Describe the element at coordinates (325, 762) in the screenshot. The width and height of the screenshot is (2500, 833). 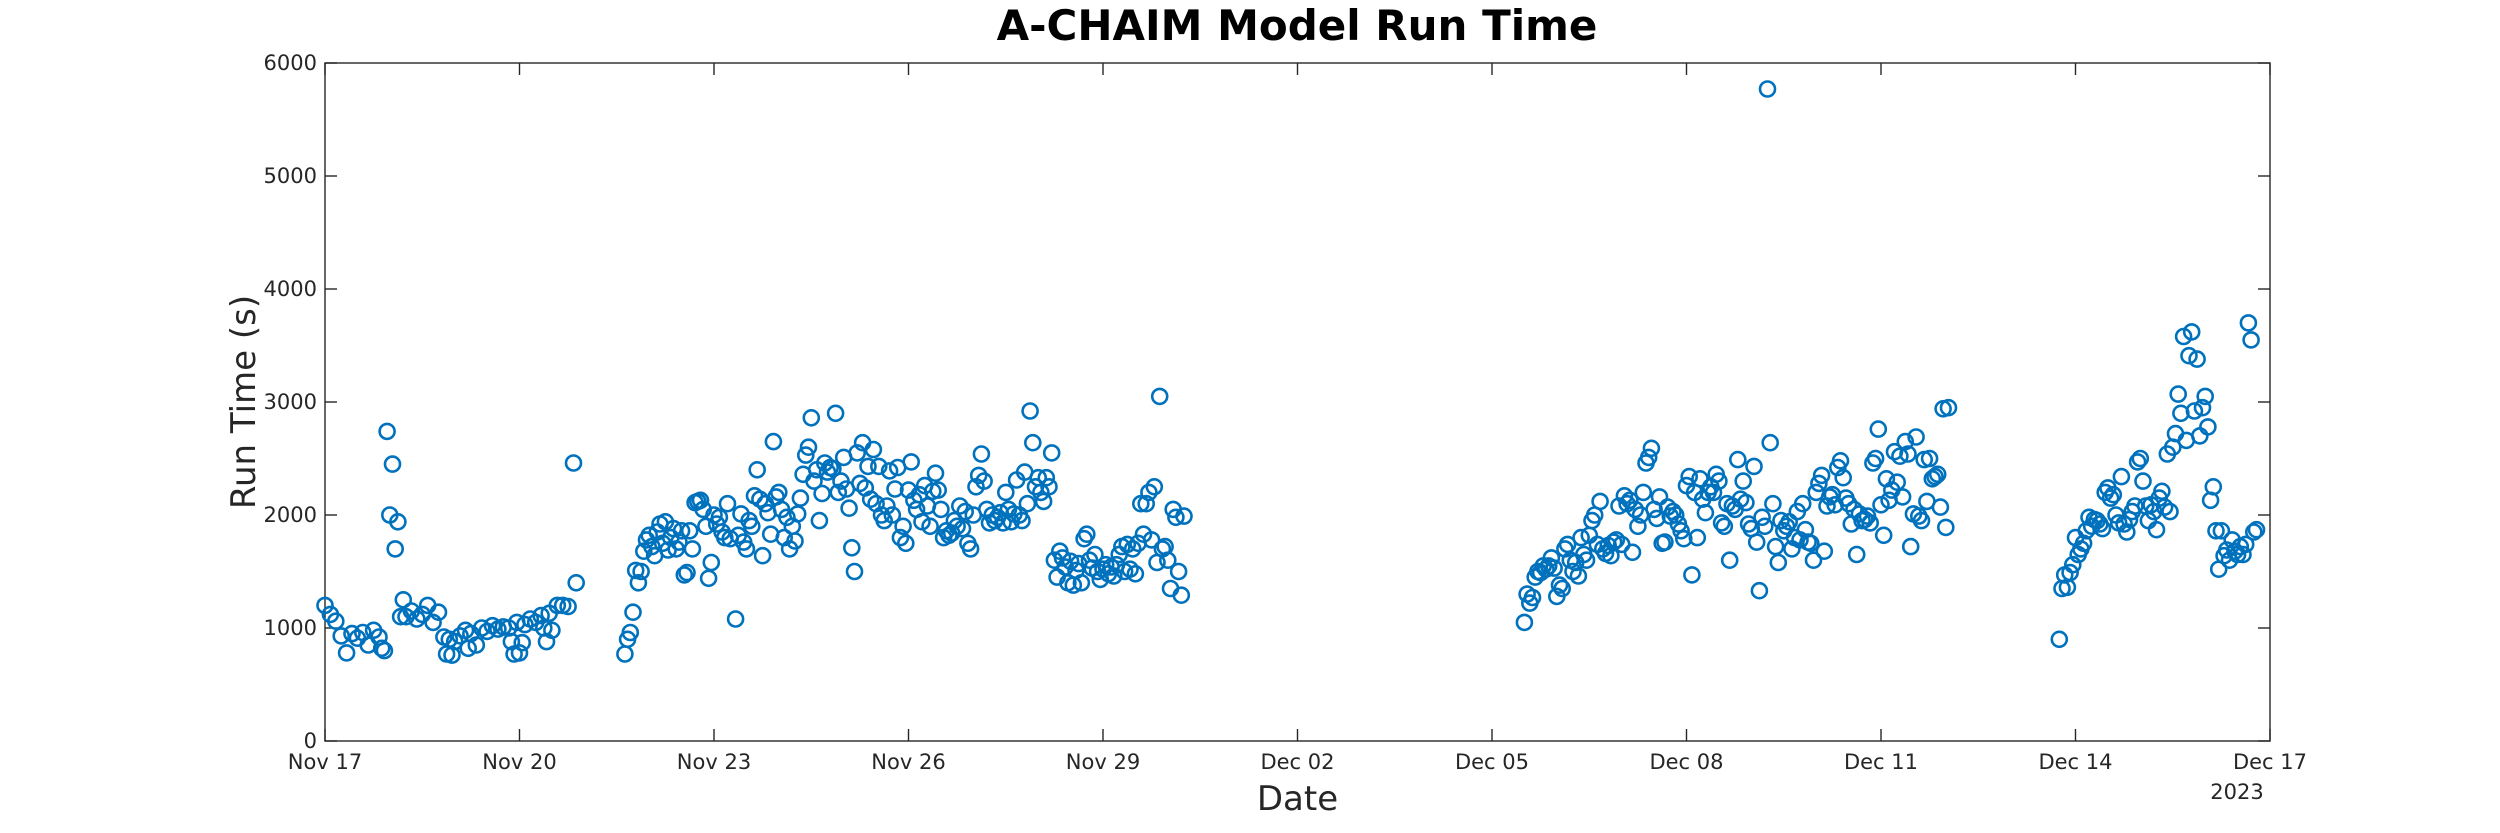
I see `x-tick-label: Nov 17` at that location.